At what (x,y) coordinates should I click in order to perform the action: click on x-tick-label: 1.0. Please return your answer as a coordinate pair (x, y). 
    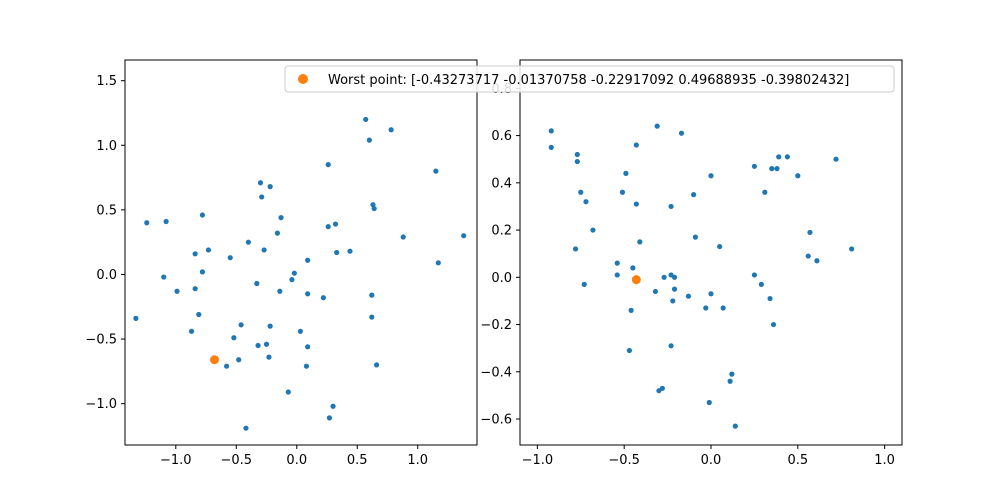
    Looking at the image, I should click on (417, 460).